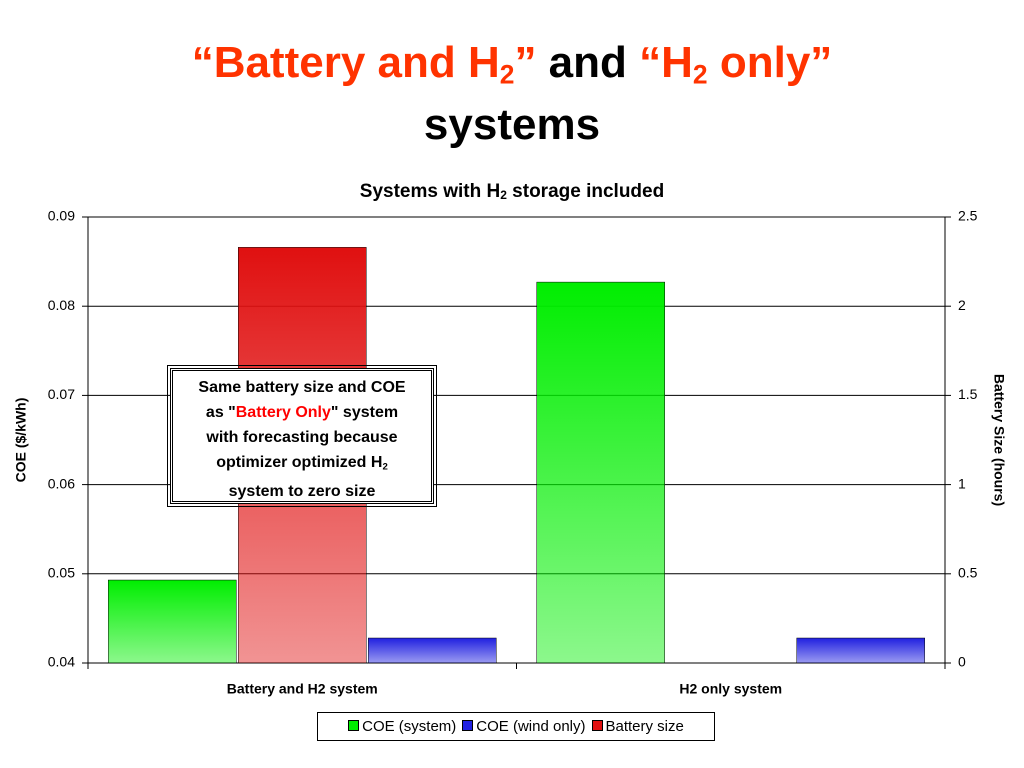 The image size is (1024, 768). What do you see at coordinates (61, 662) in the screenshot?
I see `y-tick-label: 0.04` at bounding box center [61, 662].